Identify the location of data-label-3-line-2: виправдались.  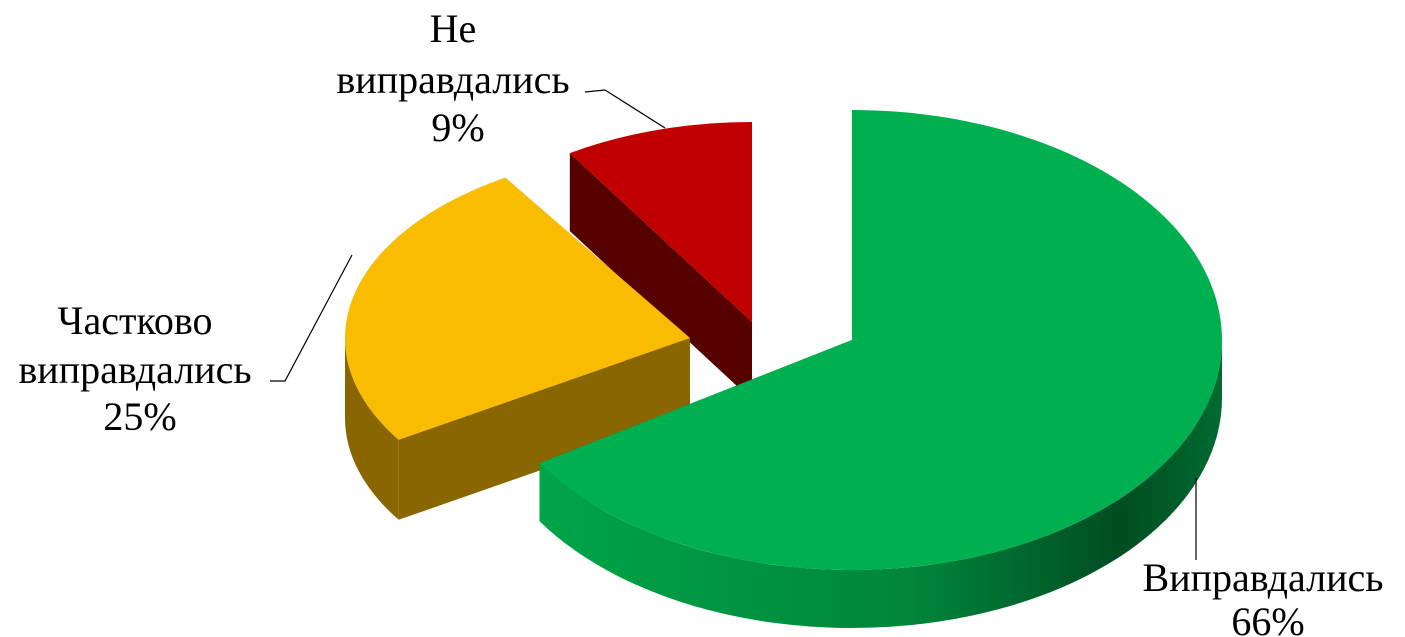
(452, 79).